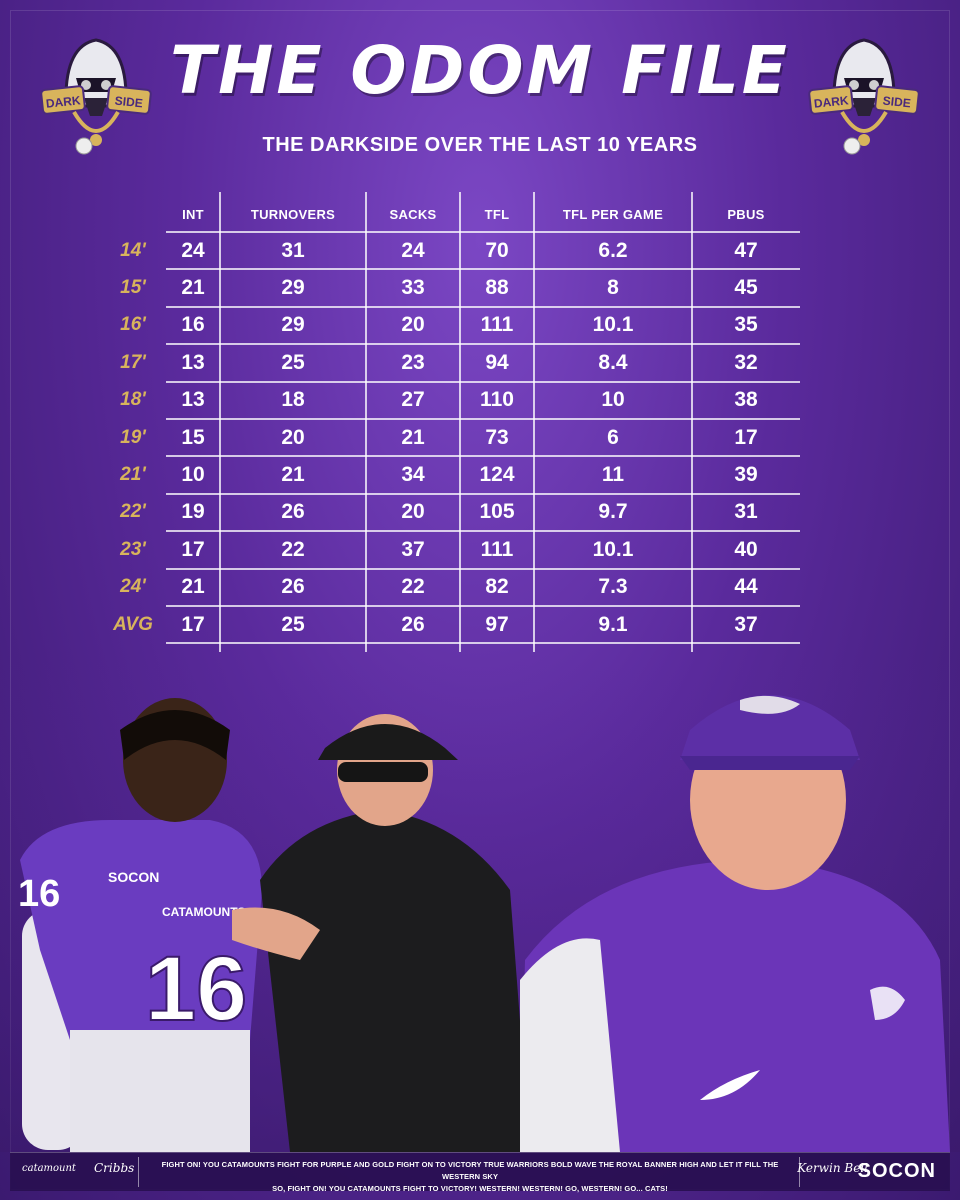 The image size is (960, 1200). Describe the element at coordinates (613, 362) in the screenshot. I see `table-cell: 8.4` at that location.